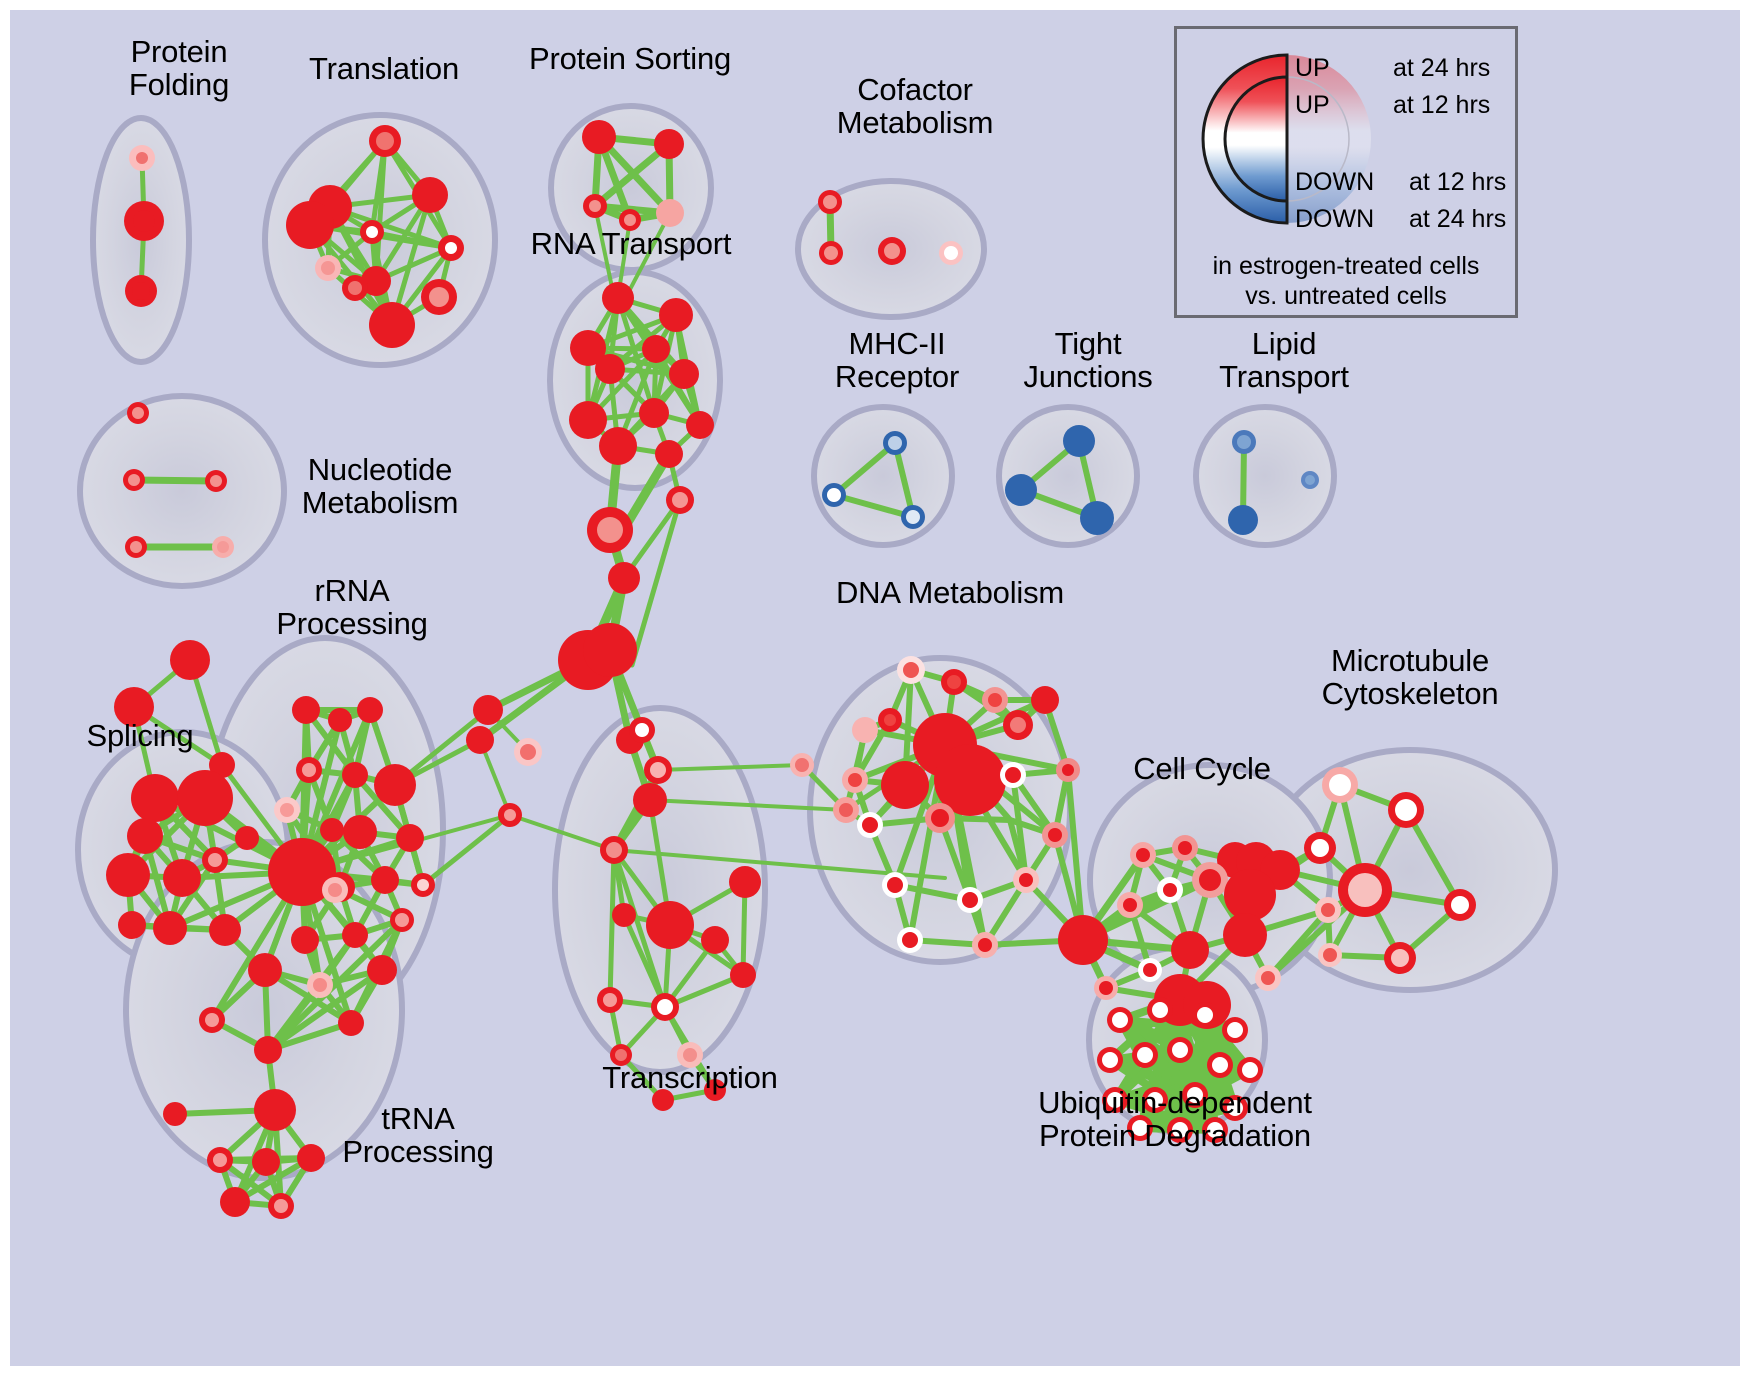  I want to click on node-group-cofactor, so click(890, 227).